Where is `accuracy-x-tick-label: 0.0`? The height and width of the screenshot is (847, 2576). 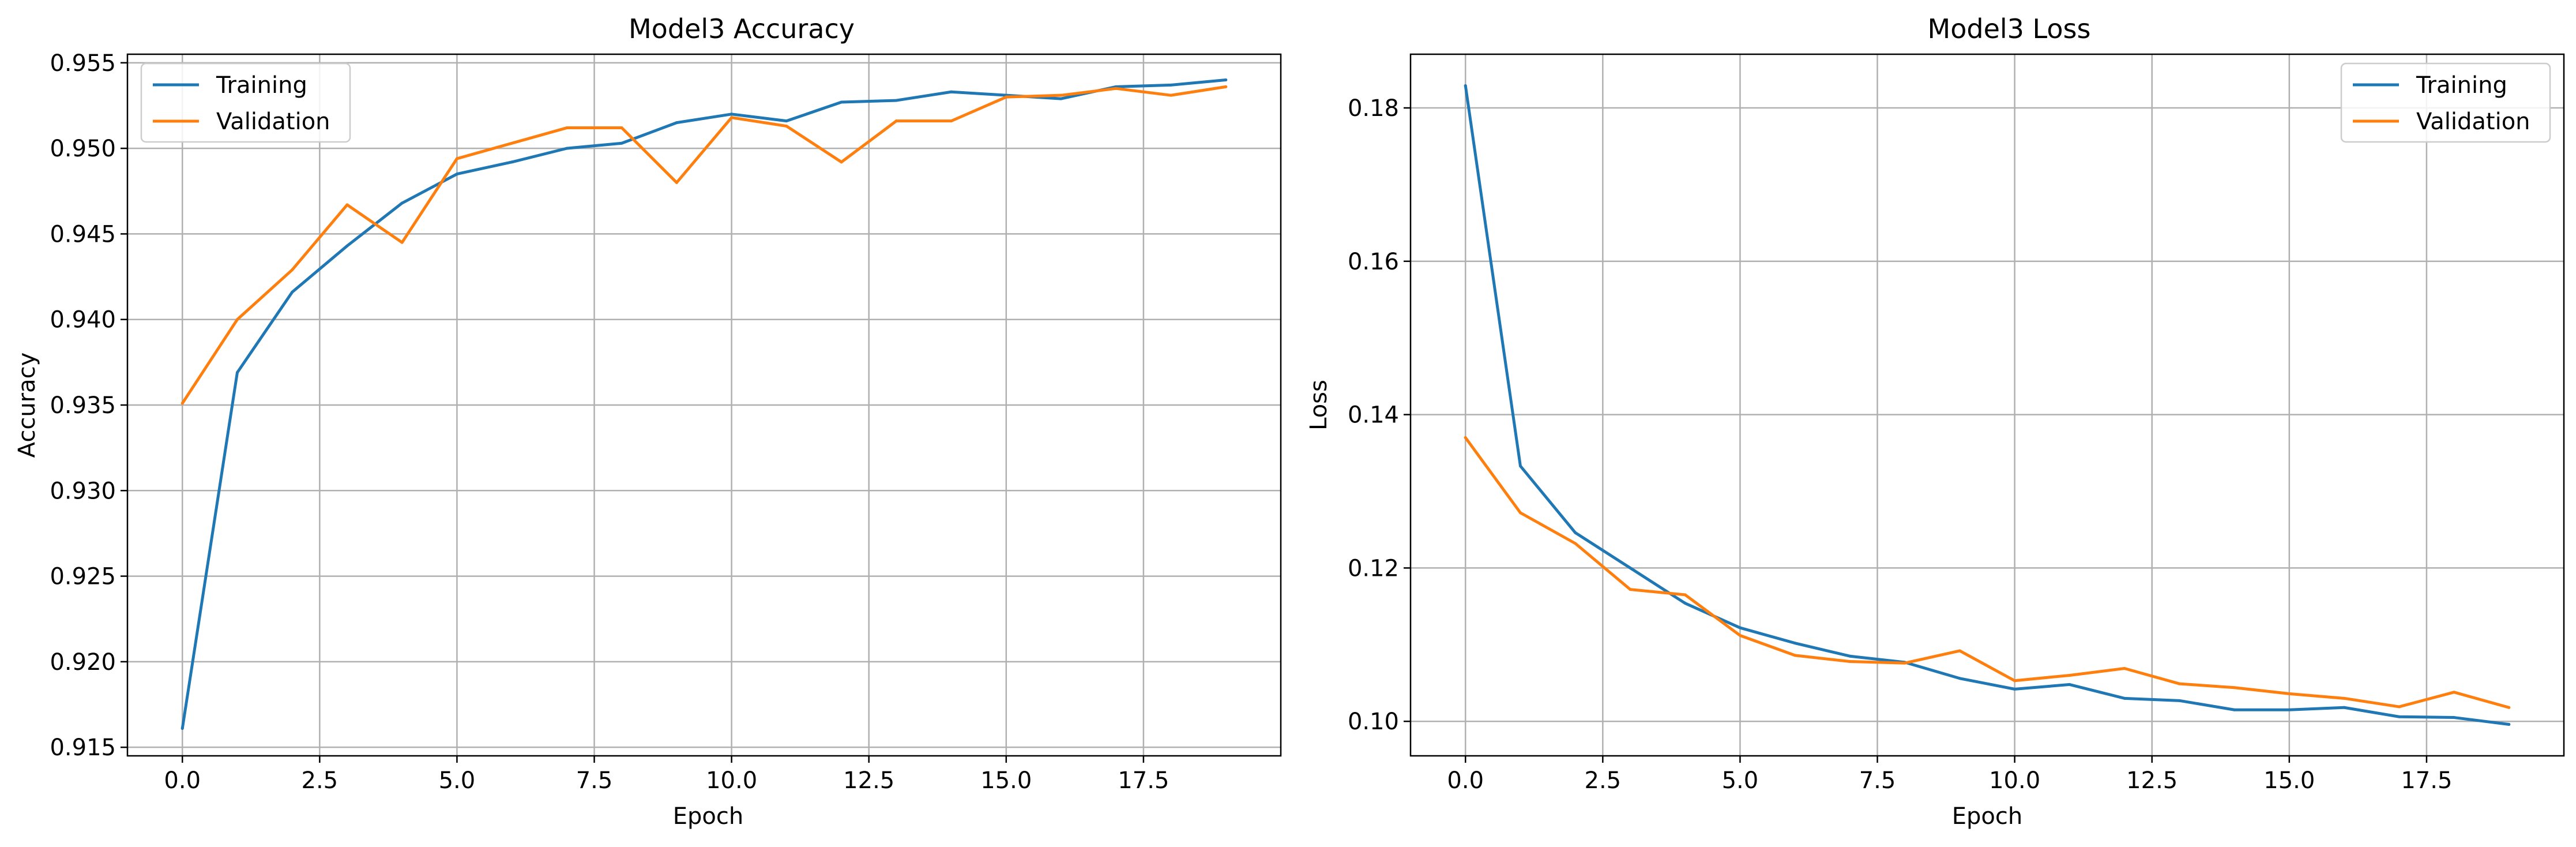
accuracy-x-tick-label: 0.0 is located at coordinates (182, 781).